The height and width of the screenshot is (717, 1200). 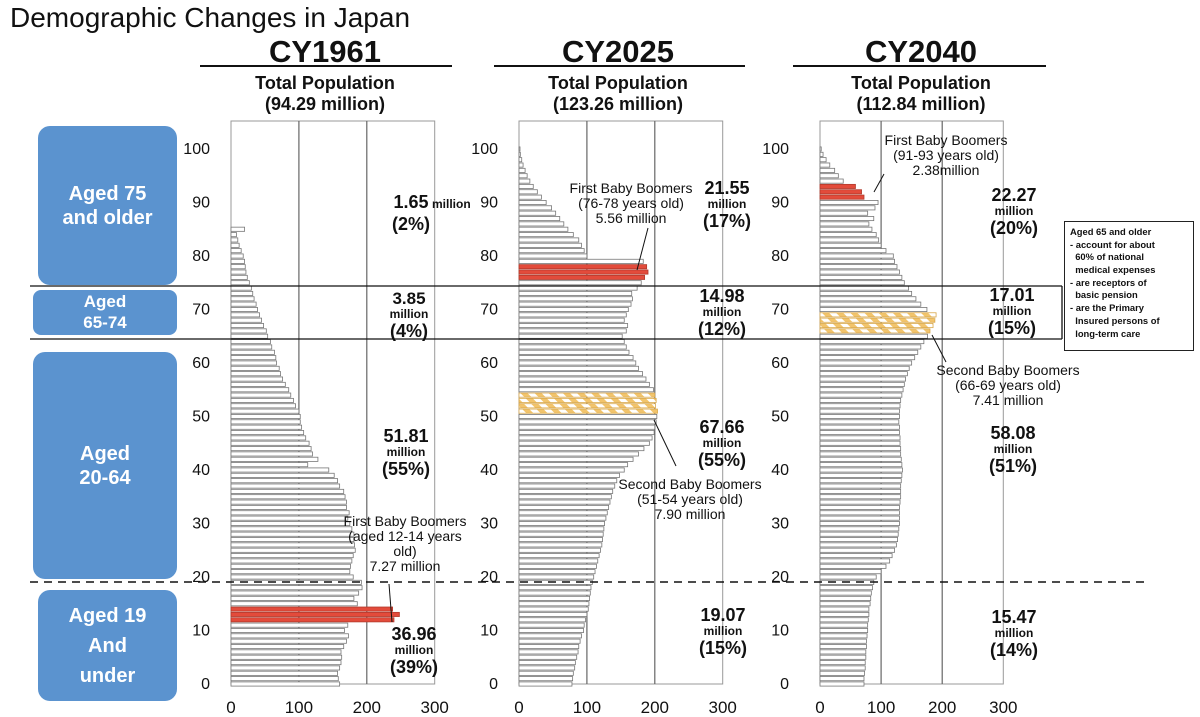 What do you see at coordinates (210, 17) in the screenshot?
I see `page-title: Demographic Changes in Japan` at bounding box center [210, 17].